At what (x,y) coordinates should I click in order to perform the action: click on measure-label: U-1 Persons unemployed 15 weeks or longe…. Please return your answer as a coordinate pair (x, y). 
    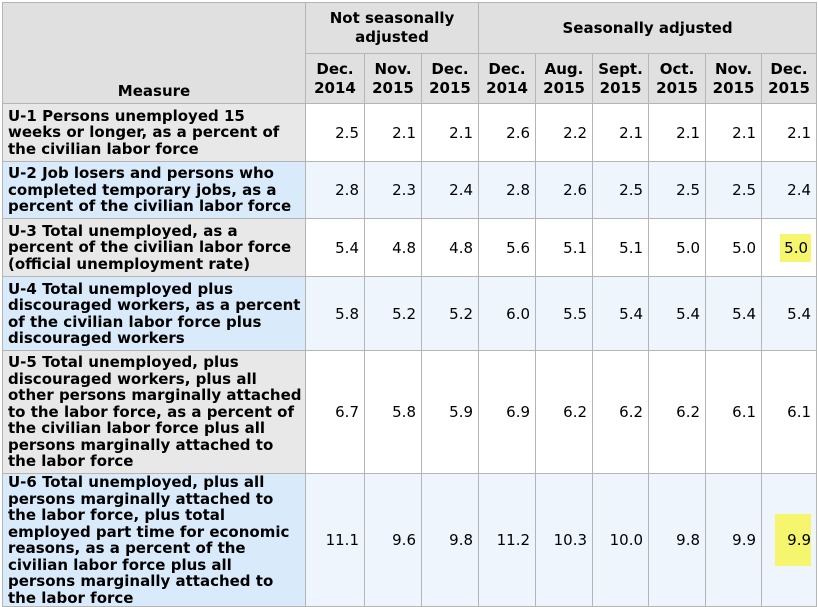
    Looking at the image, I should click on (154, 132).